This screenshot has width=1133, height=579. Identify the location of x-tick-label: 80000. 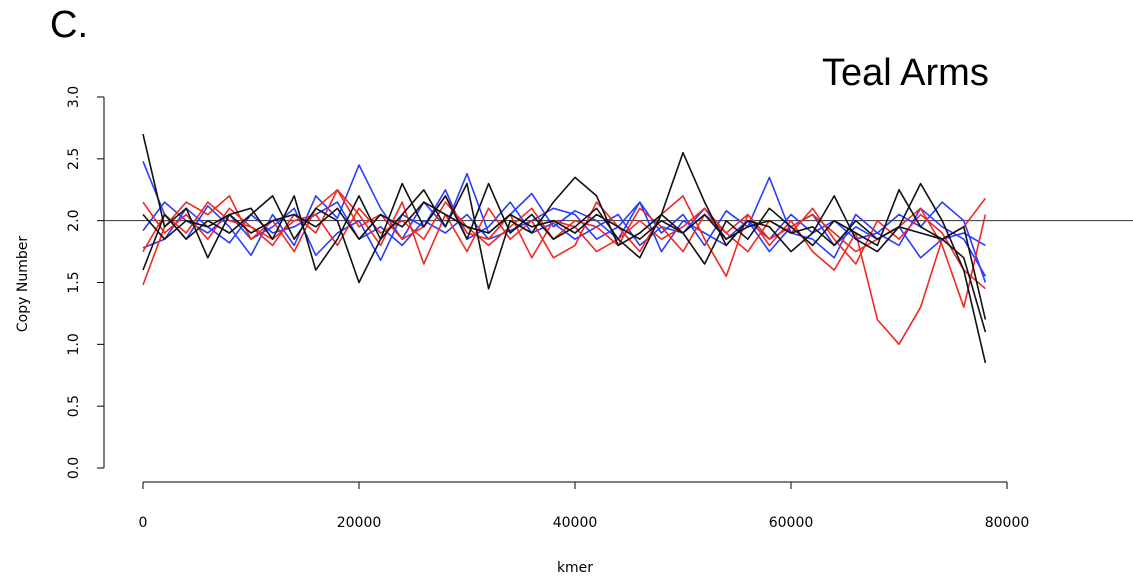
(1007, 523).